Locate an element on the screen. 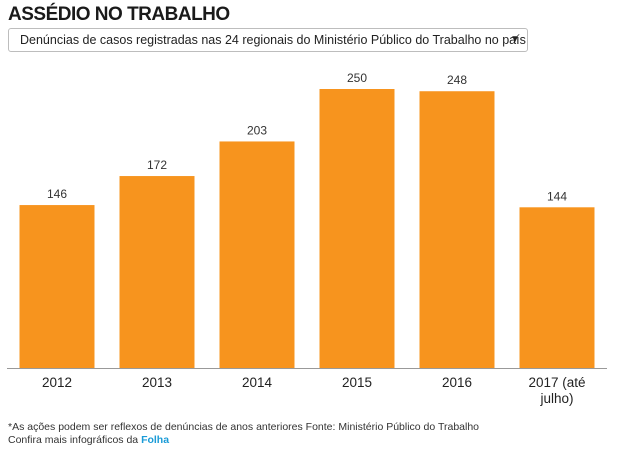  chart-title: ASSÉDIO NO TRABALHO is located at coordinates (119, 14).